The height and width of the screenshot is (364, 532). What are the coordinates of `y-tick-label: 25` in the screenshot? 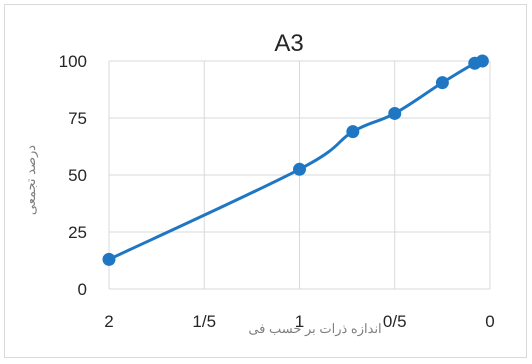 It's located at (77, 232).